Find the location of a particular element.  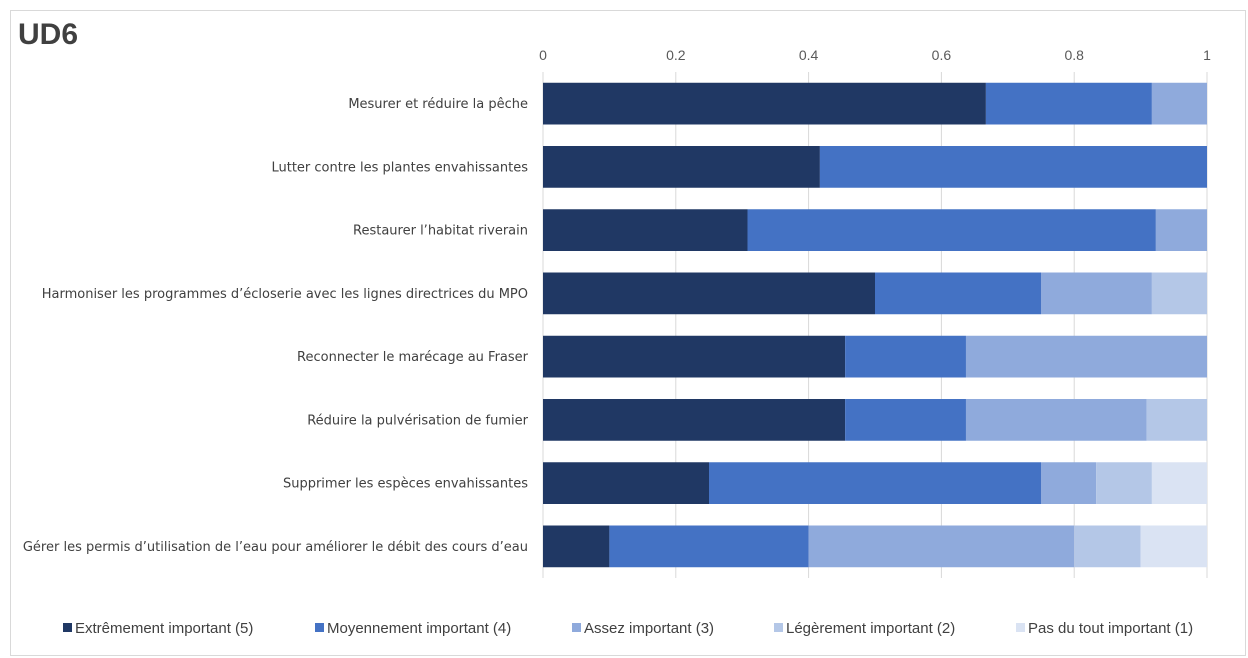

category-label: Lutter contre les plantes envahissantes is located at coordinates (399, 167).